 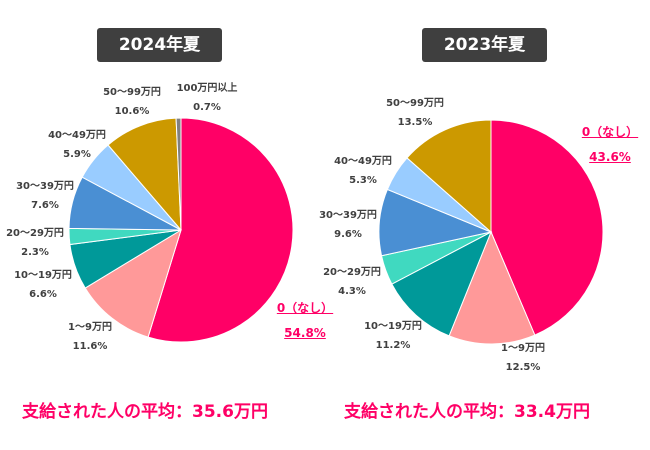 What do you see at coordinates (77, 154) in the screenshot?
I see `slice-value: 5.9%` at bounding box center [77, 154].